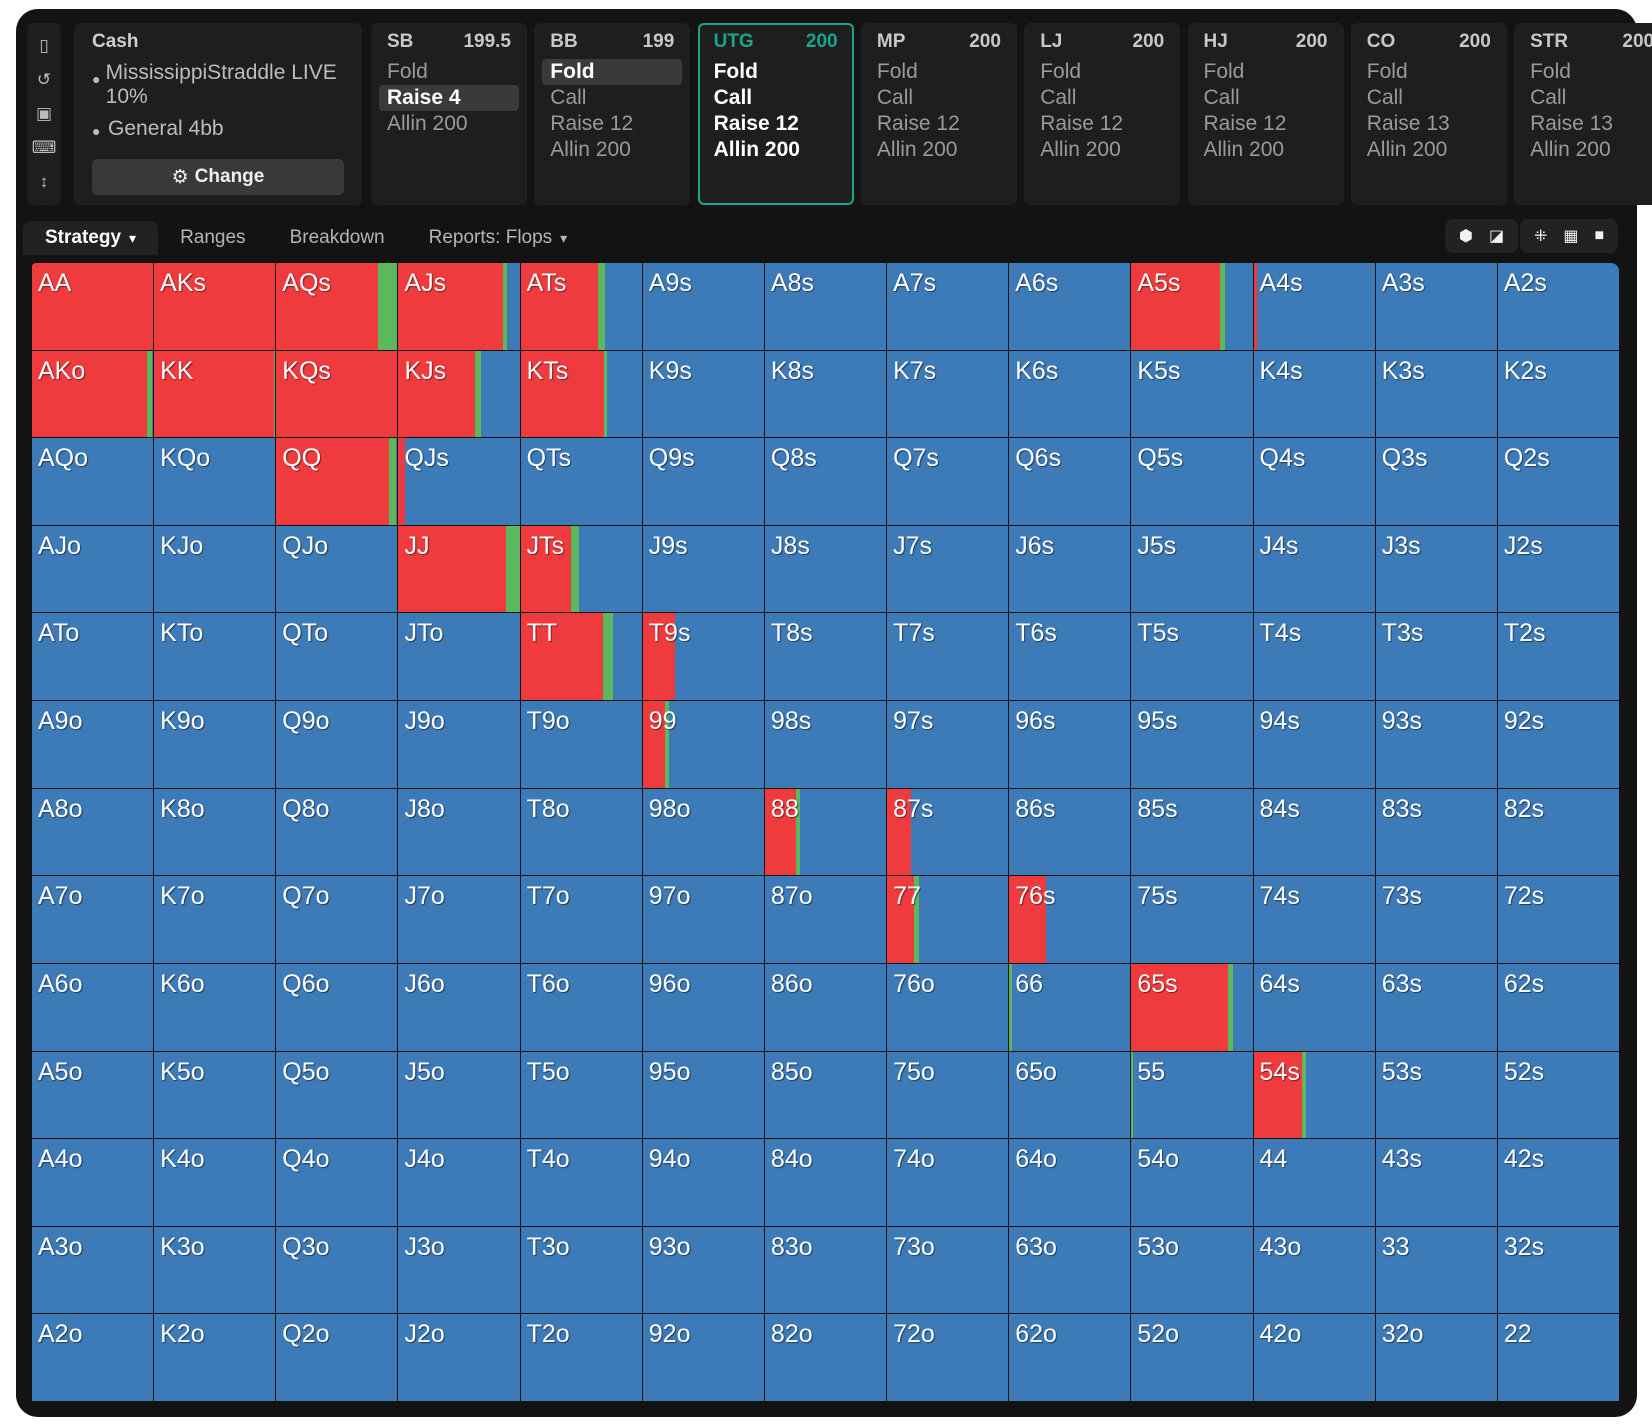 This screenshot has width=1652, height=1428. What do you see at coordinates (215, 832) in the screenshot?
I see `hand-cell: K8o` at bounding box center [215, 832].